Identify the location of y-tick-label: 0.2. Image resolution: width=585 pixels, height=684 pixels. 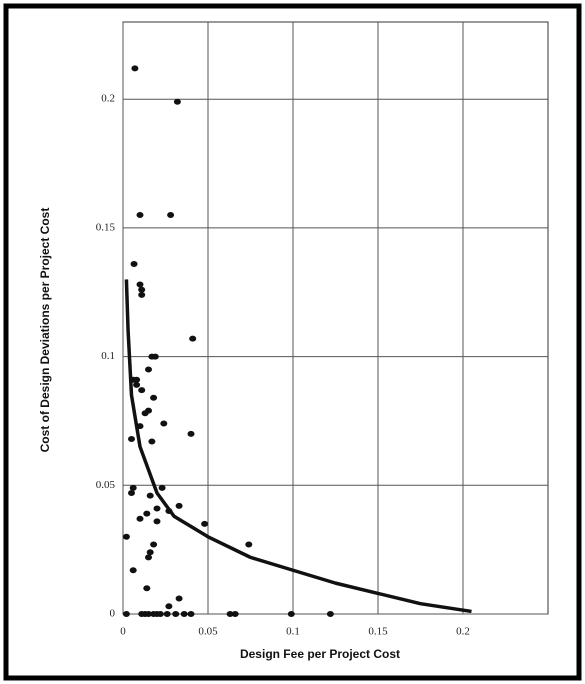
(108, 99).